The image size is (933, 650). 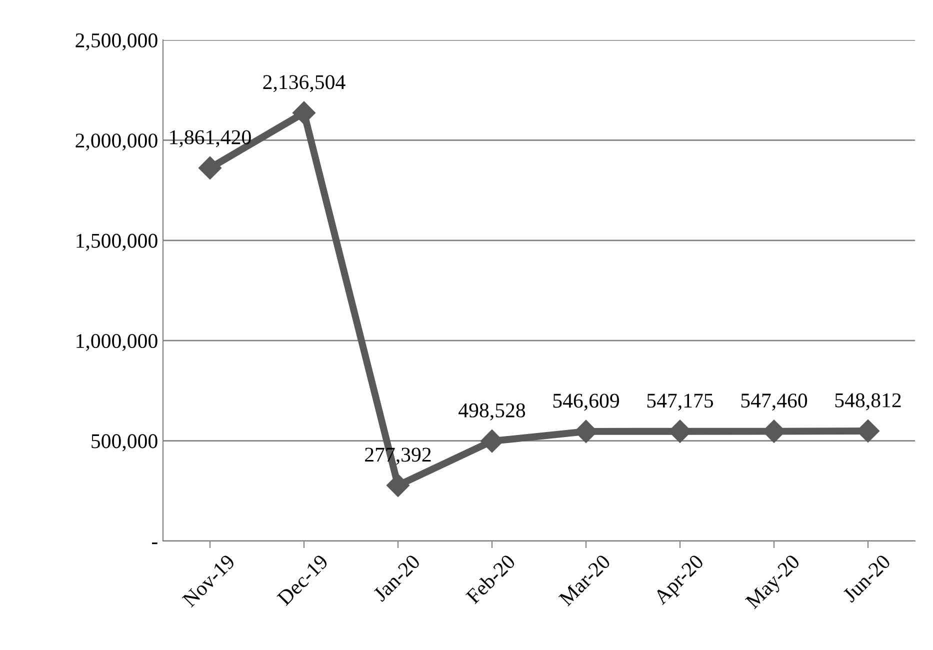 What do you see at coordinates (117, 142) in the screenshot?
I see `y-tick-label: 2,000,000` at bounding box center [117, 142].